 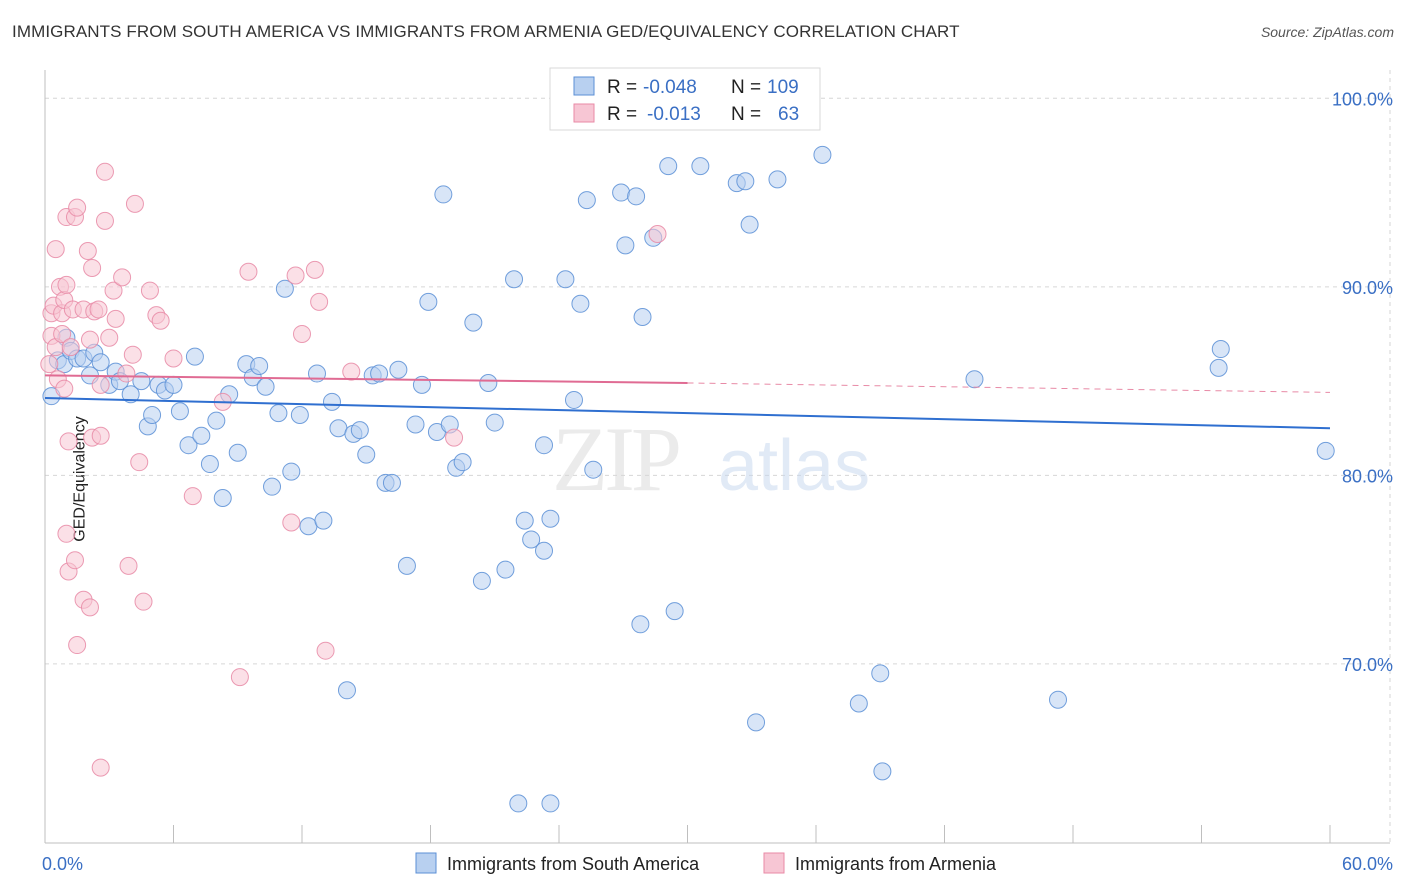 What do you see at coordinates (584, 86) in the screenshot?
I see `legend-swatch-blue` at bounding box center [584, 86].